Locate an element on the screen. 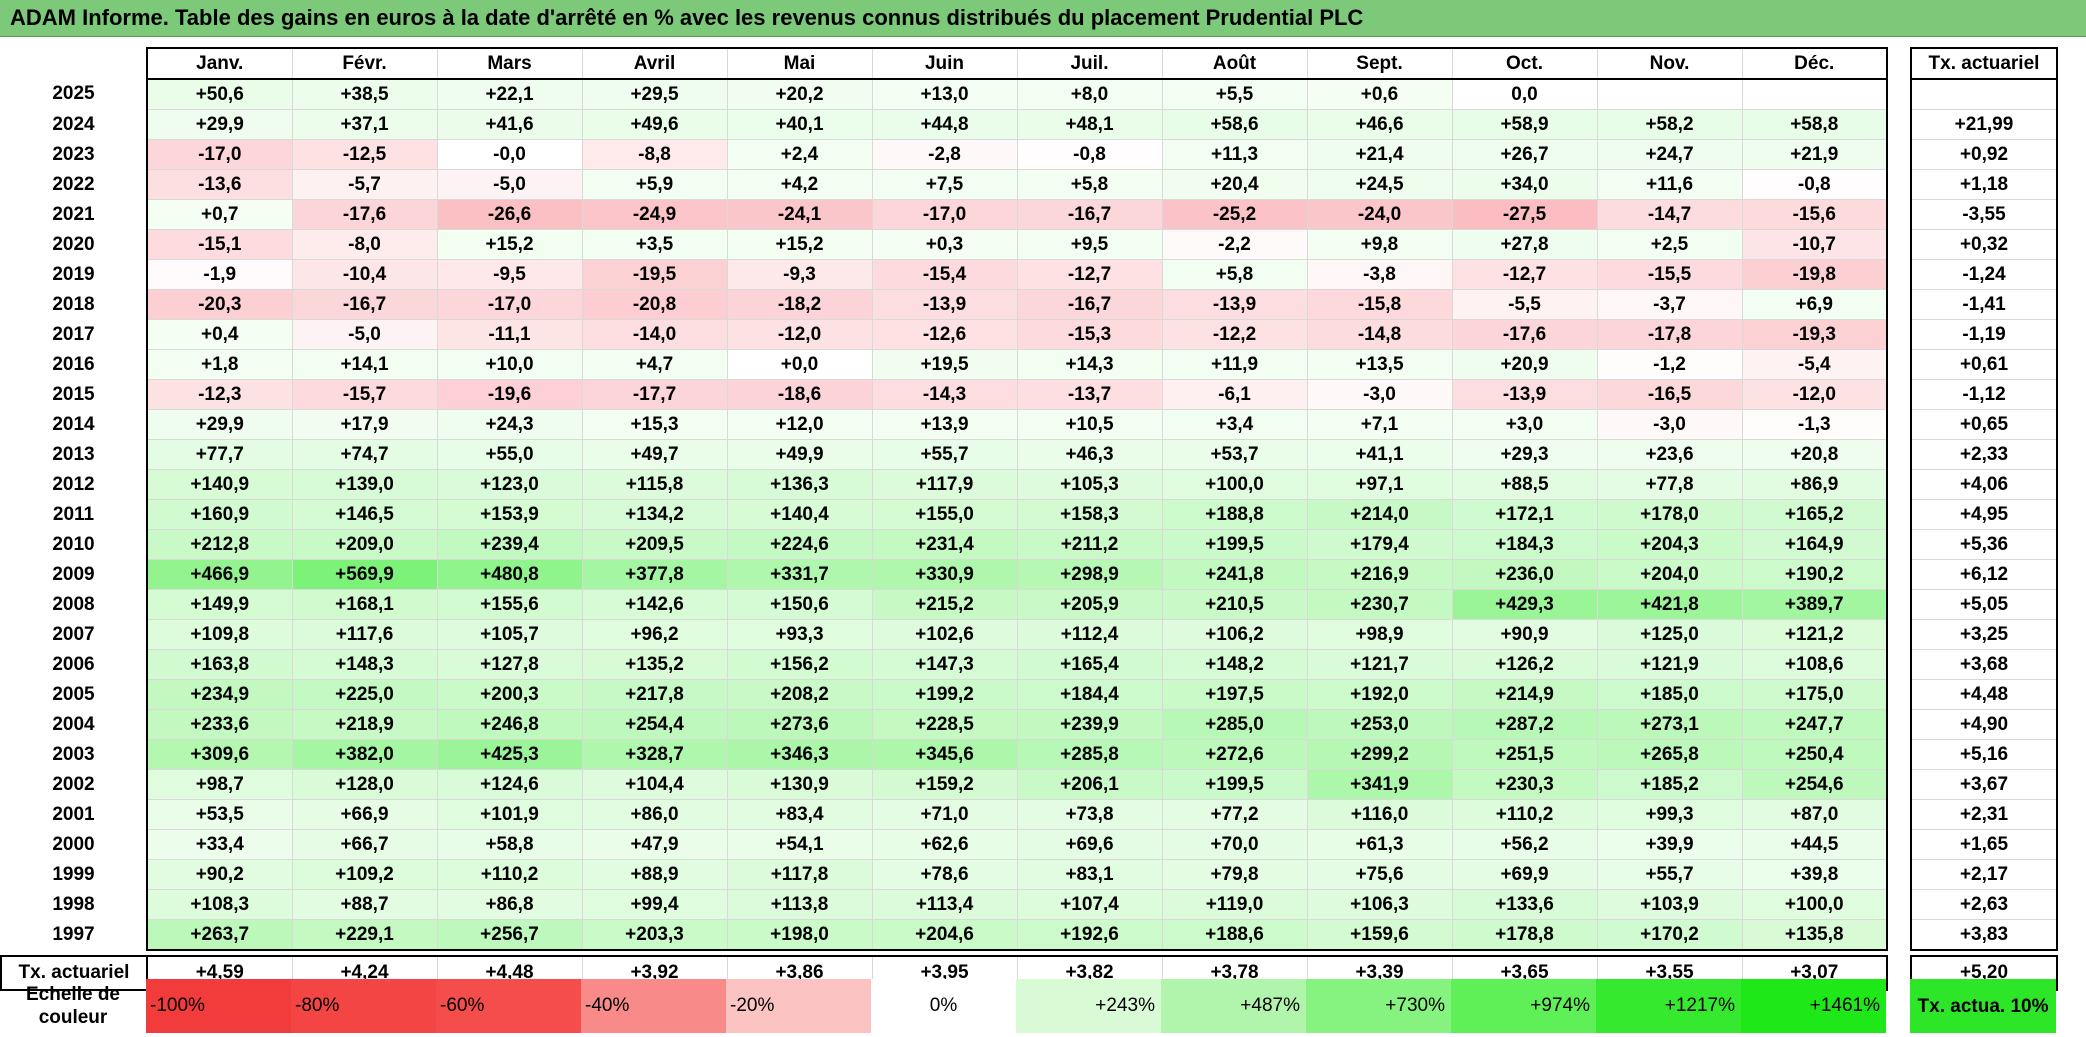 The width and height of the screenshot is (2086, 1037). gain-cell: +273,1 is located at coordinates (1669, 724).